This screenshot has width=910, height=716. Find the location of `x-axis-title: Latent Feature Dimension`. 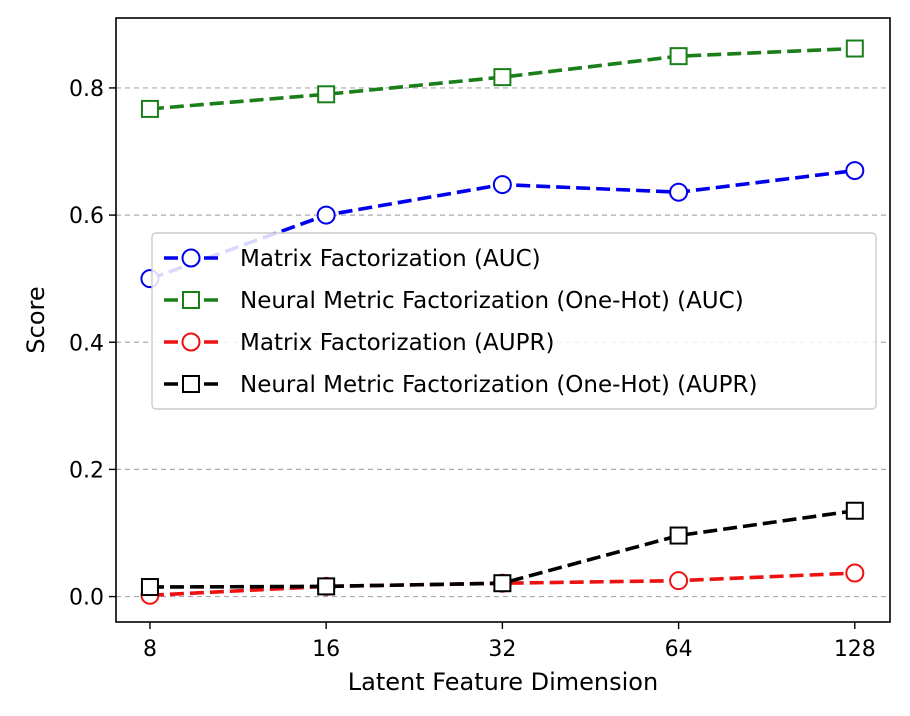

x-axis-title: Latent Feature Dimension is located at coordinates (503, 682).